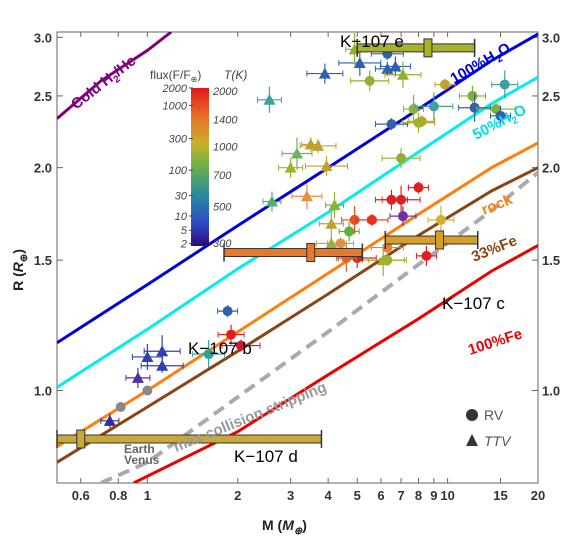 The height and width of the screenshot is (543, 573). What do you see at coordinates (43, 96) in the screenshot?
I see `y-tick-label: 2.5` at bounding box center [43, 96].